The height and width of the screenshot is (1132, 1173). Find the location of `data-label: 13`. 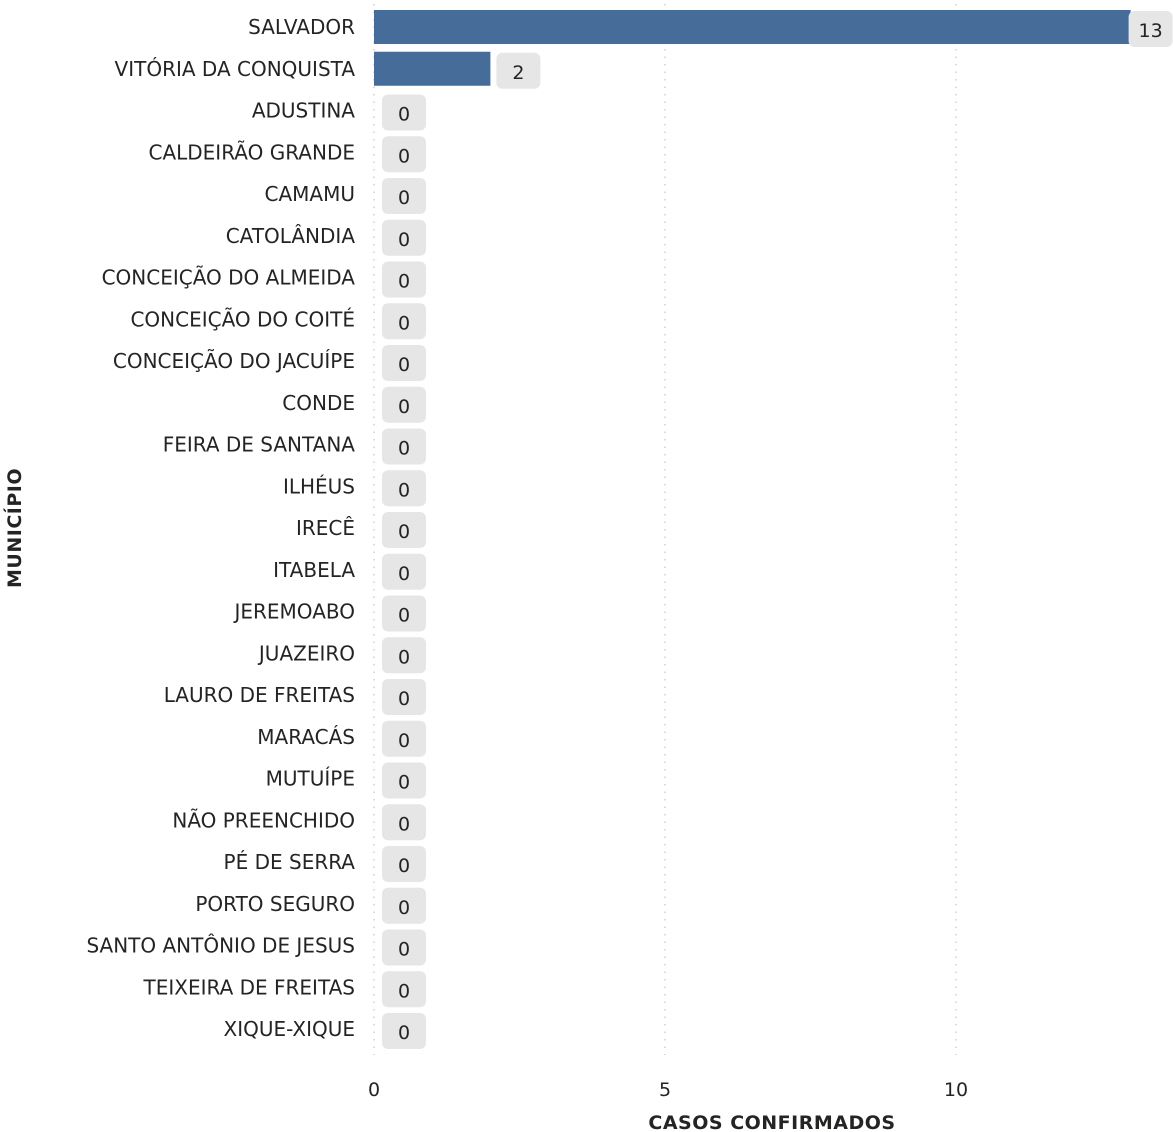

data-label: 13 is located at coordinates (1151, 31).